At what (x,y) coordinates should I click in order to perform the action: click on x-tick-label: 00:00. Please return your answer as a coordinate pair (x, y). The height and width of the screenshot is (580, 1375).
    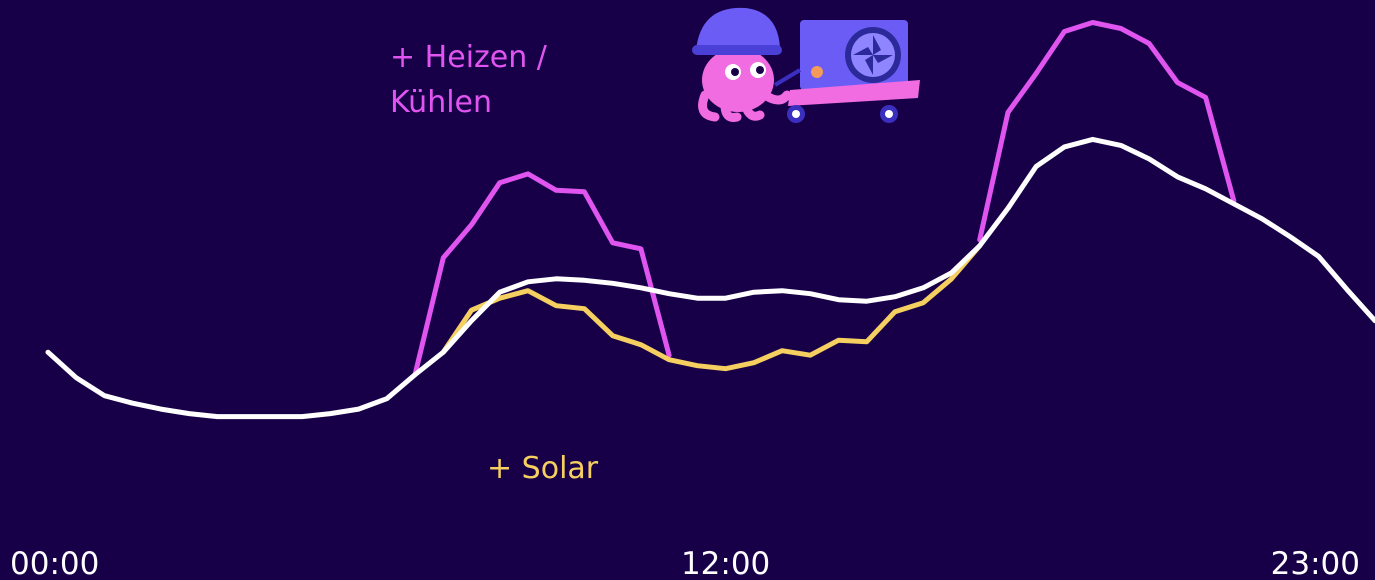
    Looking at the image, I should click on (54, 563).